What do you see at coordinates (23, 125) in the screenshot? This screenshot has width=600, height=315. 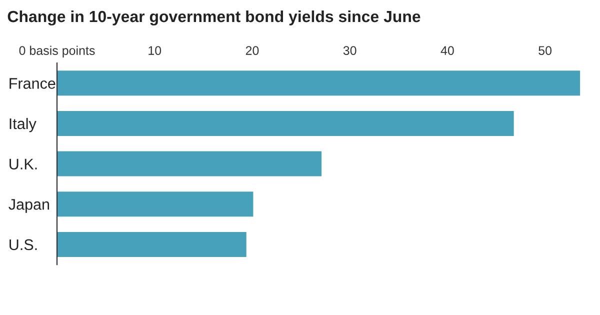 I see `y-tick-label: Italy` at bounding box center [23, 125].